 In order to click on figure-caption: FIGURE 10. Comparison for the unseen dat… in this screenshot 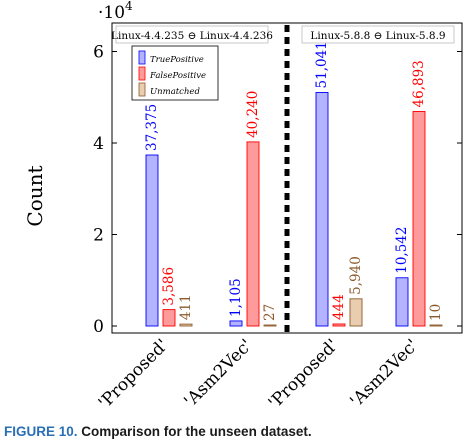, I will do `click(158, 431)`.